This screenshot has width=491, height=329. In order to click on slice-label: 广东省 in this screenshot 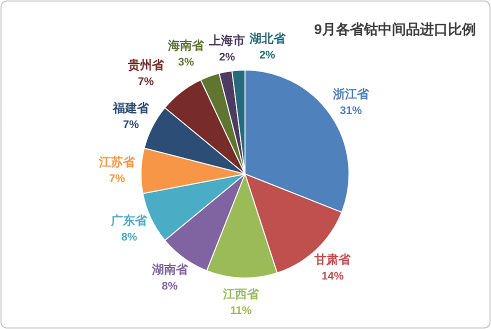, I will do `click(129, 221)`.